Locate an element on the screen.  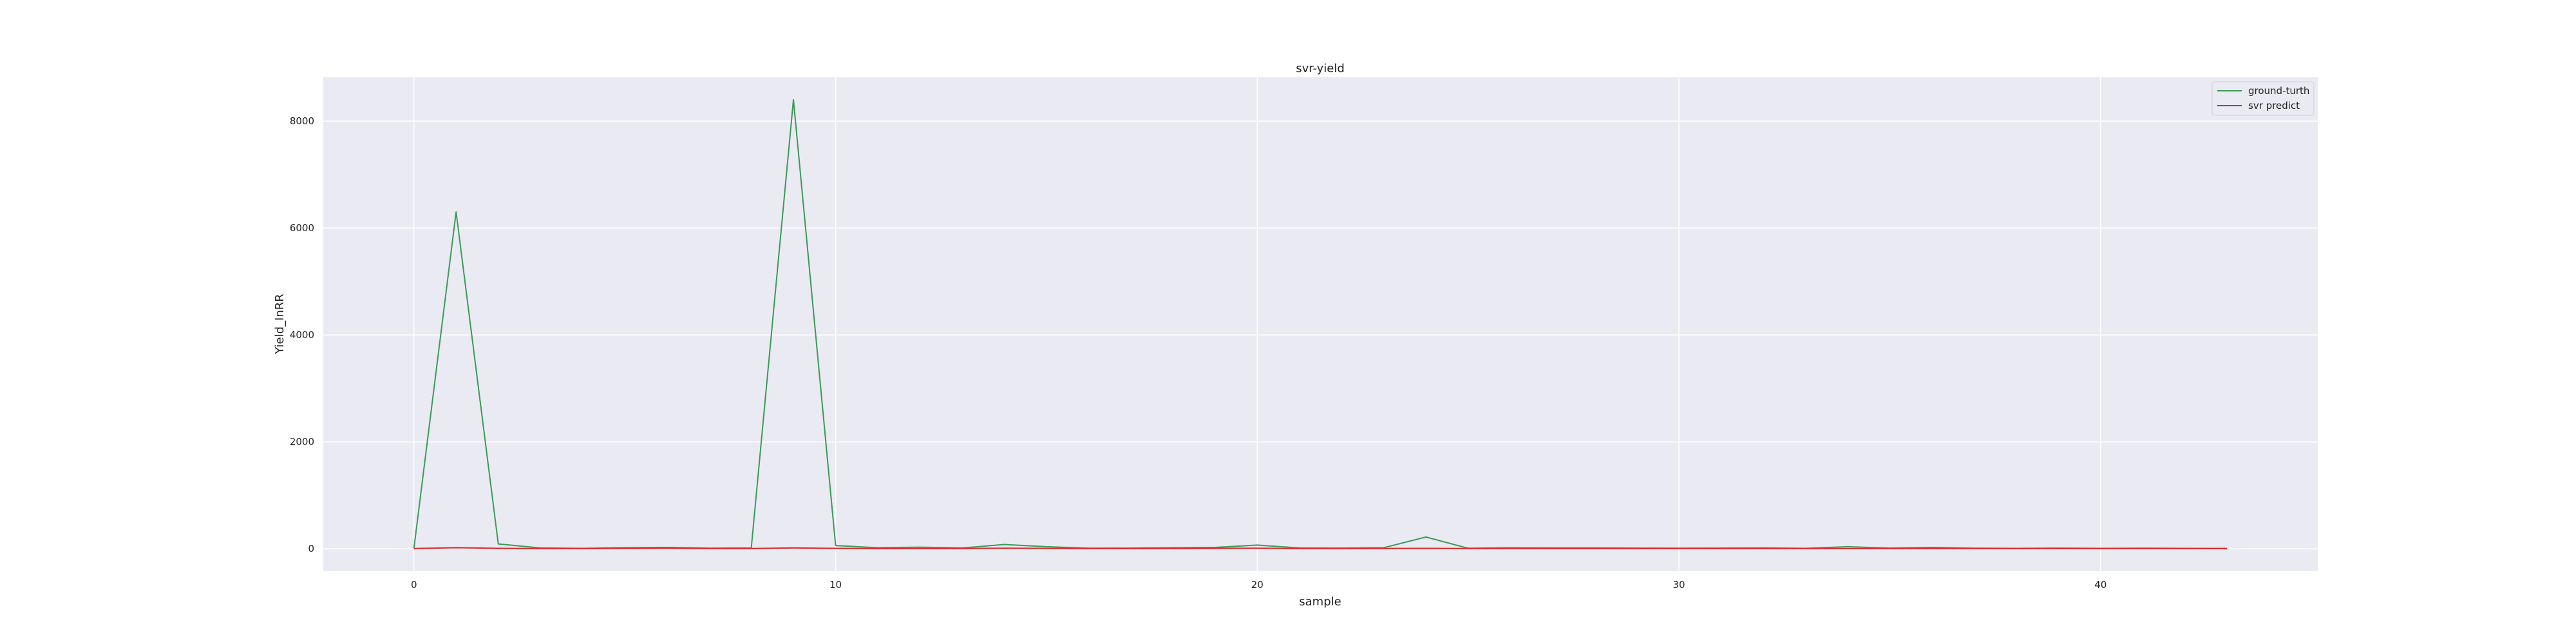
legend-label-svr-predict: svr predict is located at coordinates (2274, 105).